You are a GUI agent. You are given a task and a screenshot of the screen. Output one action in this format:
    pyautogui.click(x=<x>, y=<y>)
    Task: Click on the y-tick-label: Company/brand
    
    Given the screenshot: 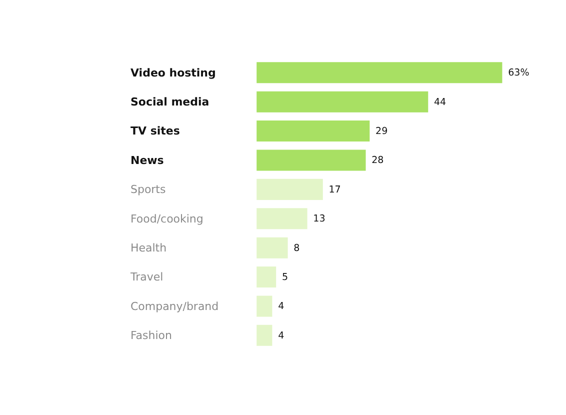 What is the action you would take?
    pyautogui.click(x=174, y=306)
    